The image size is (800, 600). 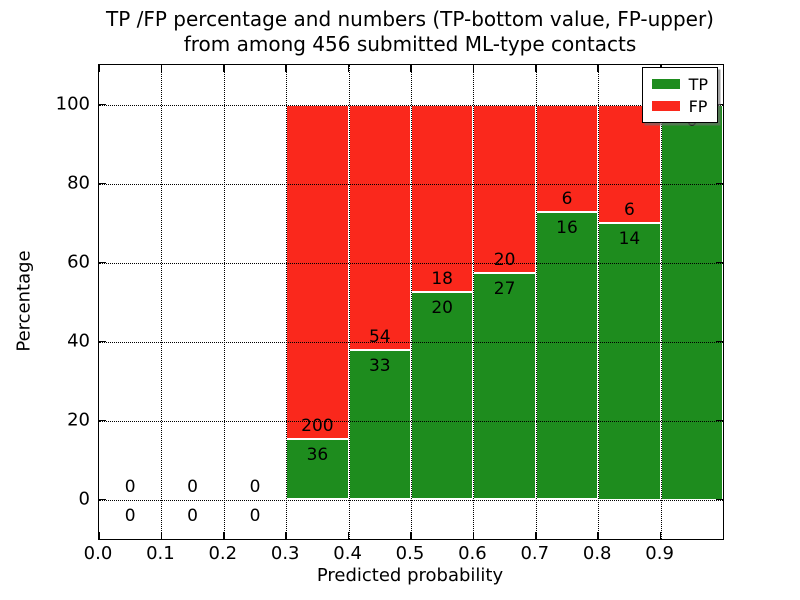 What do you see at coordinates (504, 259) in the screenshot?
I see `bar-label-fp: 20` at bounding box center [504, 259].